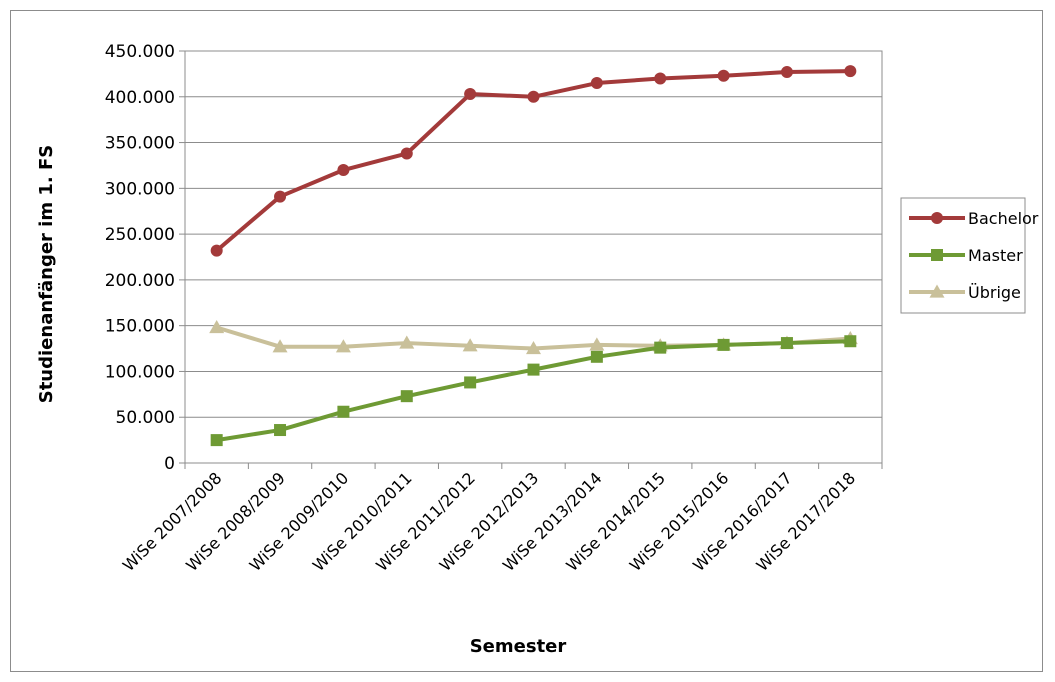 The image size is (1055, 682). I want to click on legend-item-bachelor: Bachelor, so click(974, 218).